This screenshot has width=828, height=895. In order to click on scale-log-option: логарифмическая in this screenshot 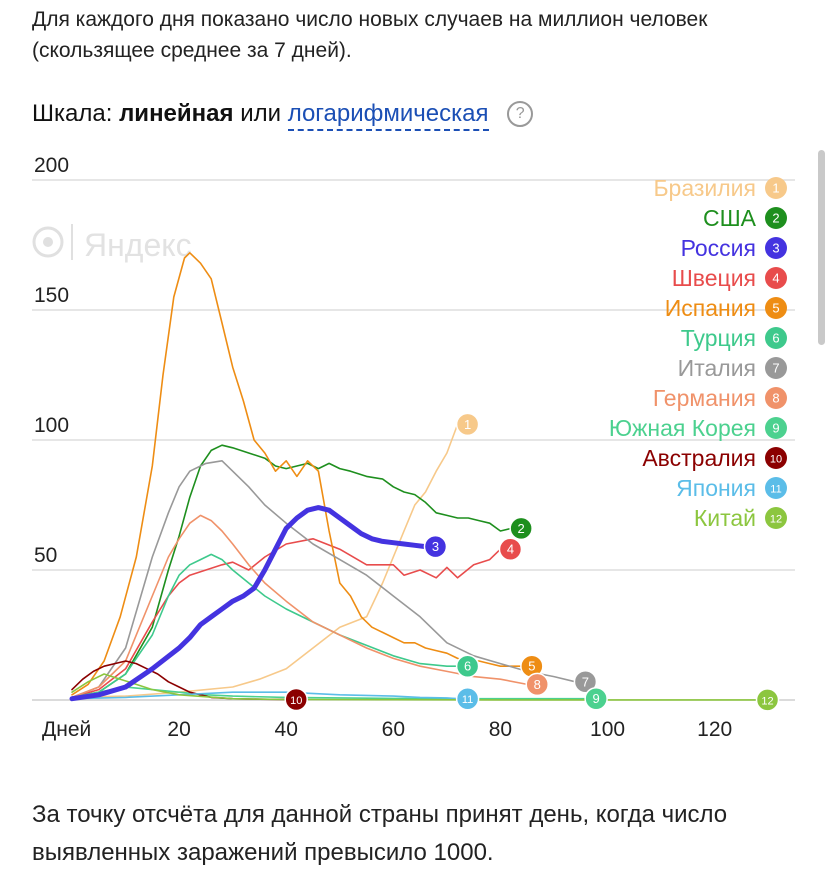, I will do `click(388, 115)`.